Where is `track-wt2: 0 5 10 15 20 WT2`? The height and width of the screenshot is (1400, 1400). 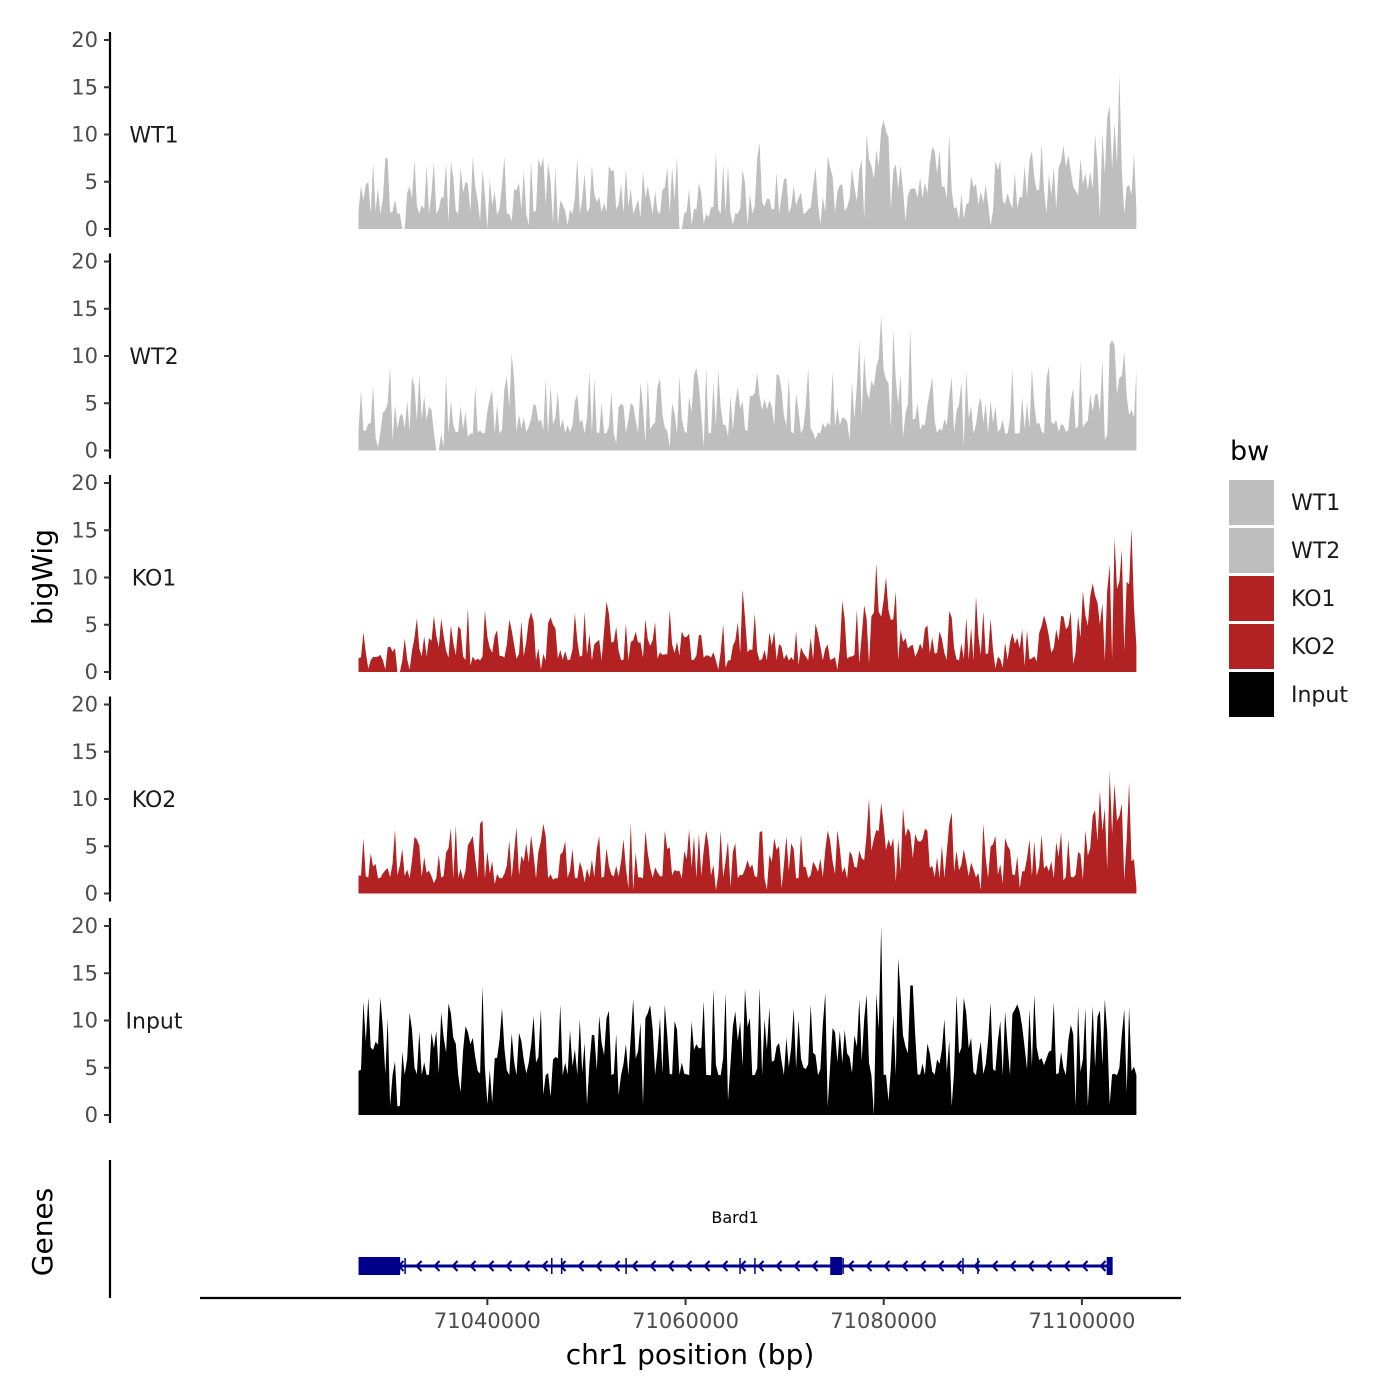
track-wt2: 0 5 10 15 20 WT2 is located at coordinates (604, 356).